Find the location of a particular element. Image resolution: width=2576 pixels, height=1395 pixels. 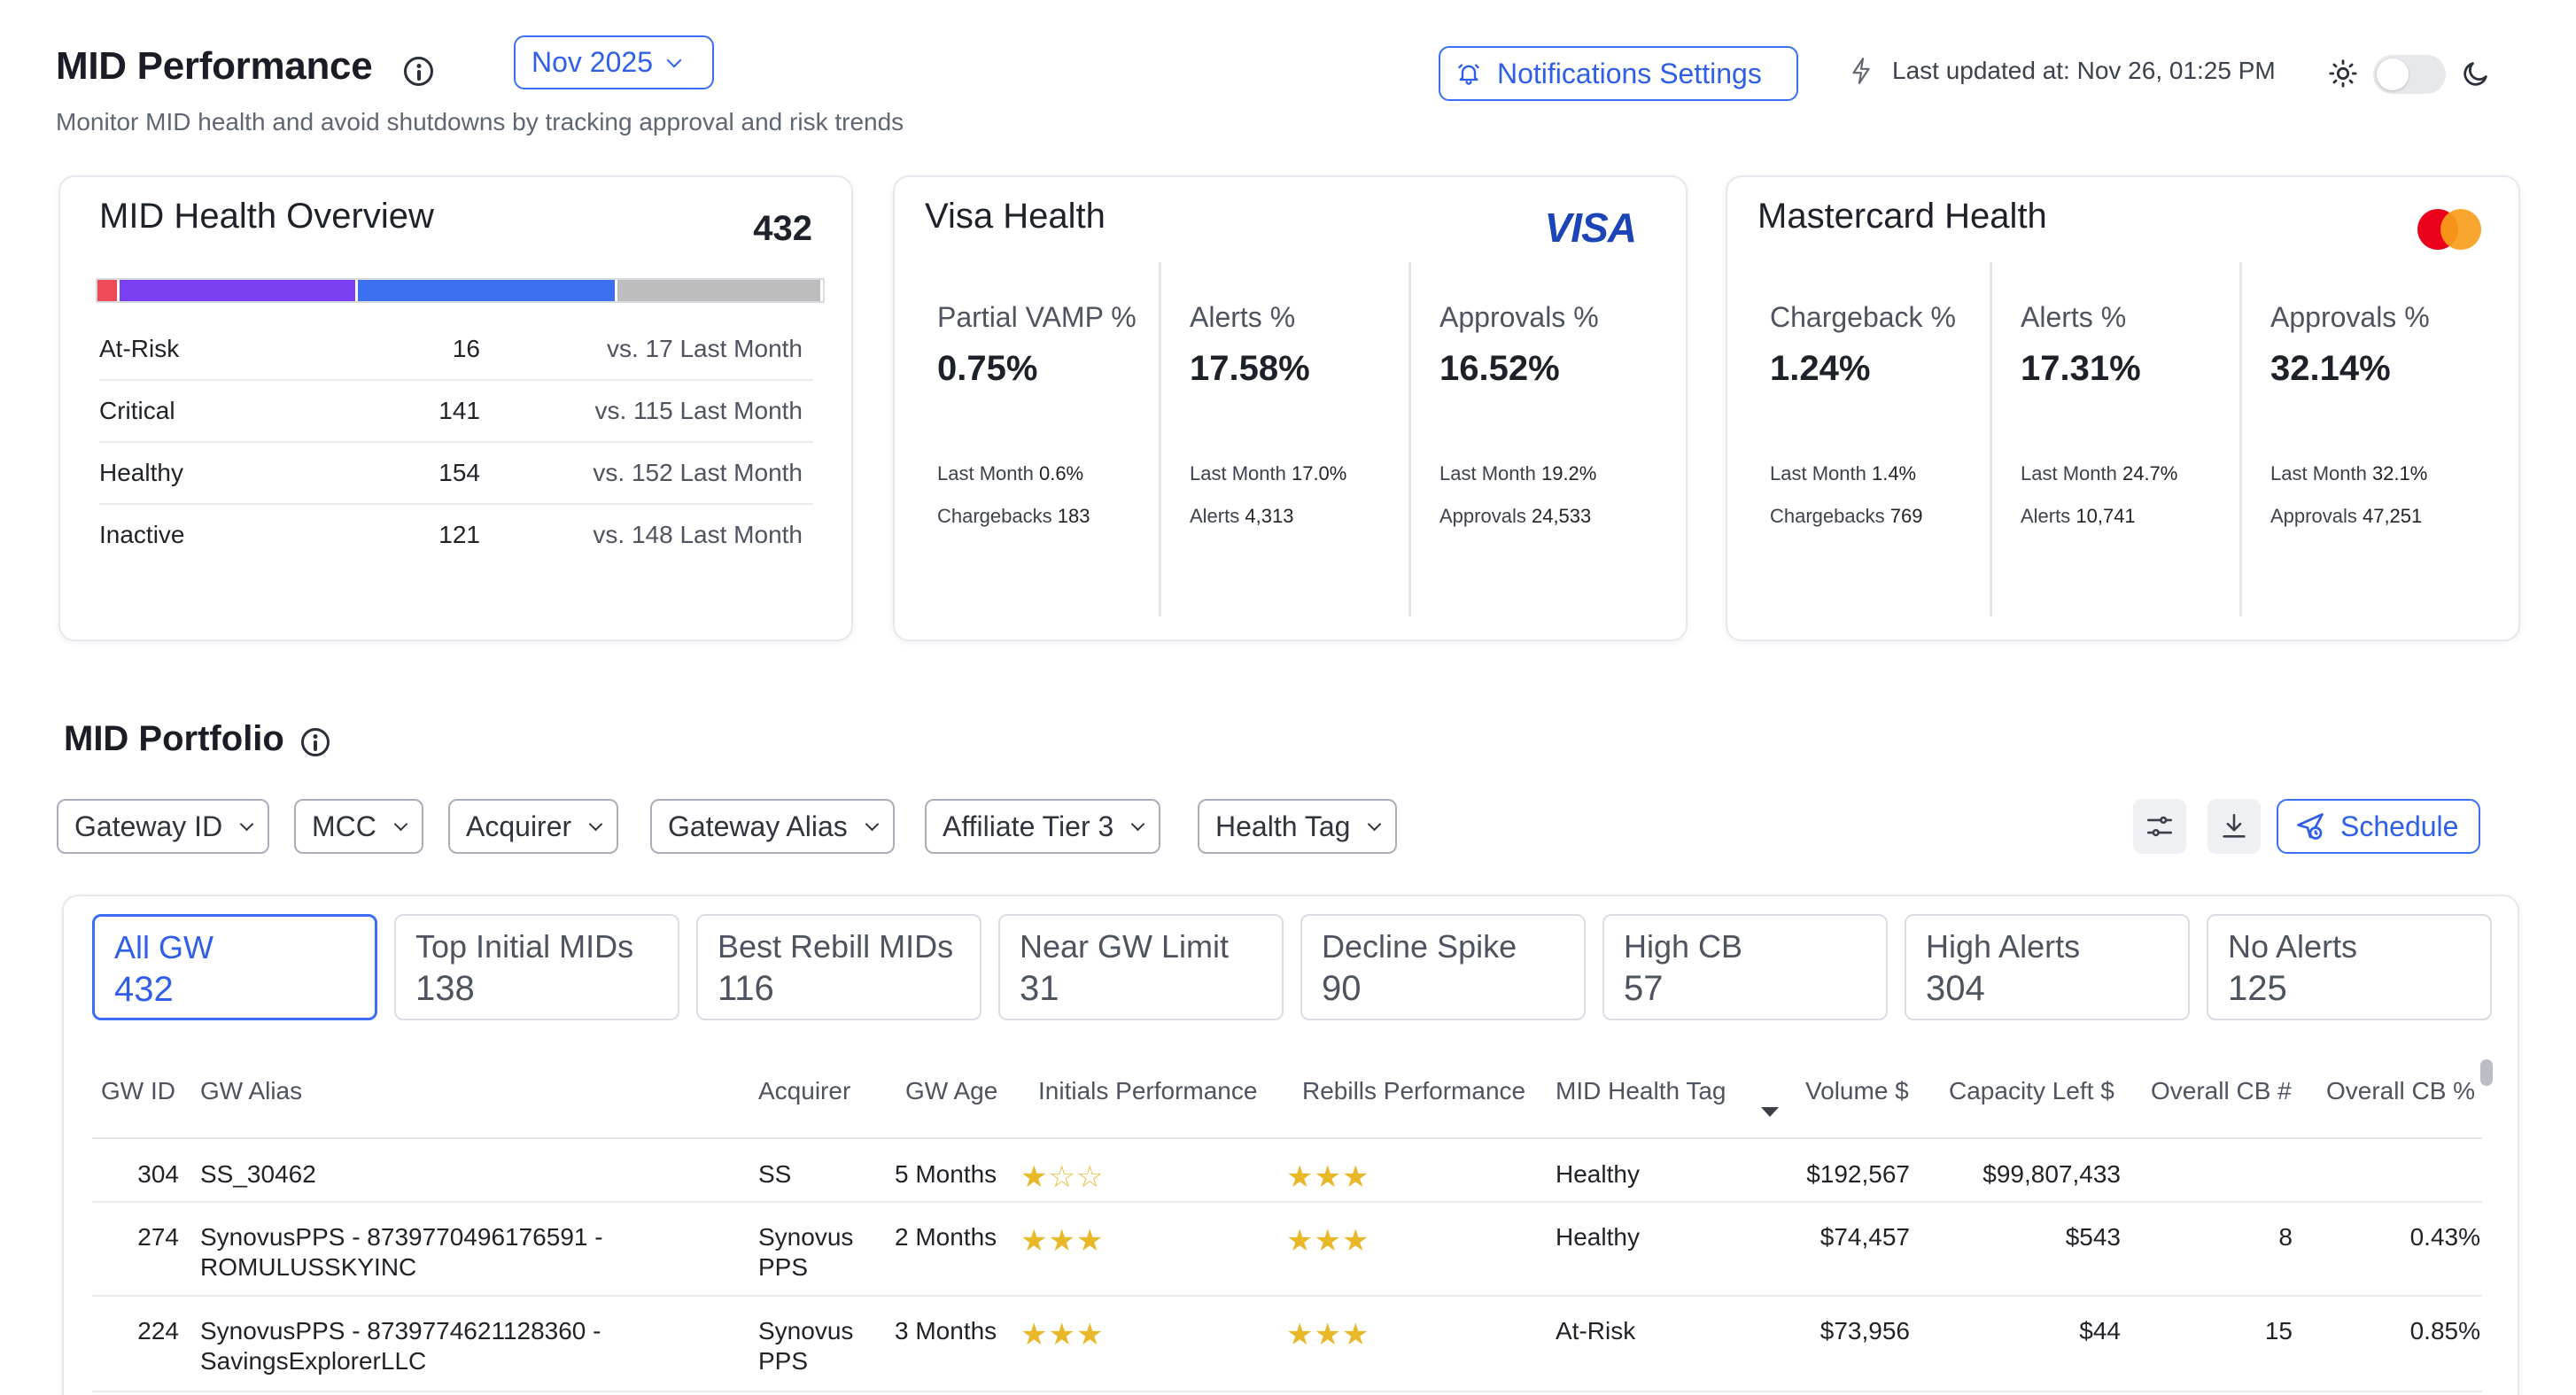

overview-row-count: 121 is located at coordinates (459, 534).